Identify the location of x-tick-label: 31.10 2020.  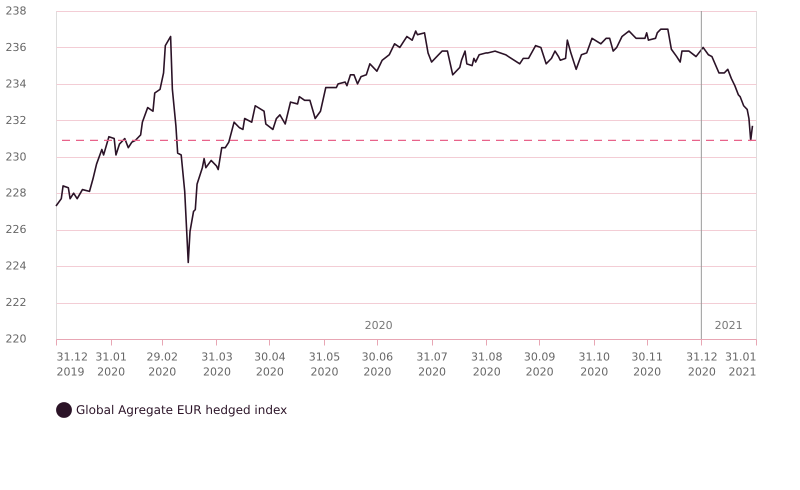
(594, 364).